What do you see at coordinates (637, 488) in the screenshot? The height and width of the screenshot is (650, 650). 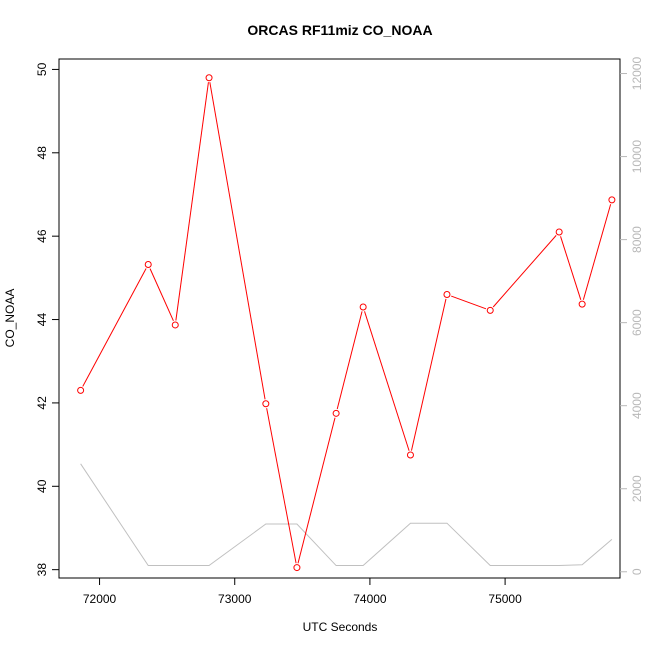 I see `y2-tick-label-1: 2000` at bounding box center [637, 488].